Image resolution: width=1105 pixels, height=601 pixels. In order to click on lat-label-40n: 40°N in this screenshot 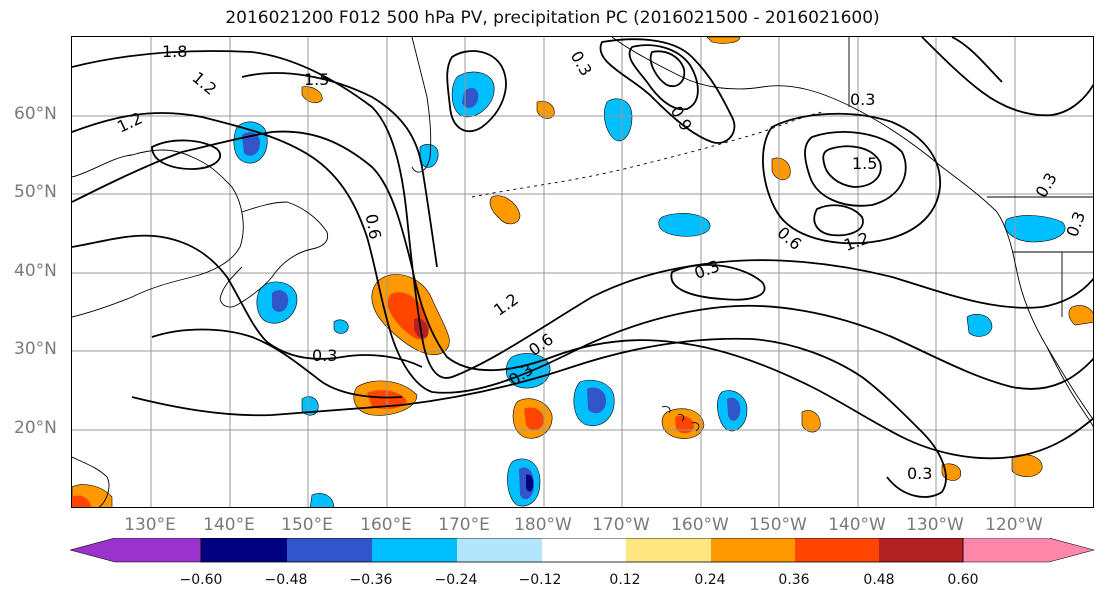, I will do `click(35, 271)`.